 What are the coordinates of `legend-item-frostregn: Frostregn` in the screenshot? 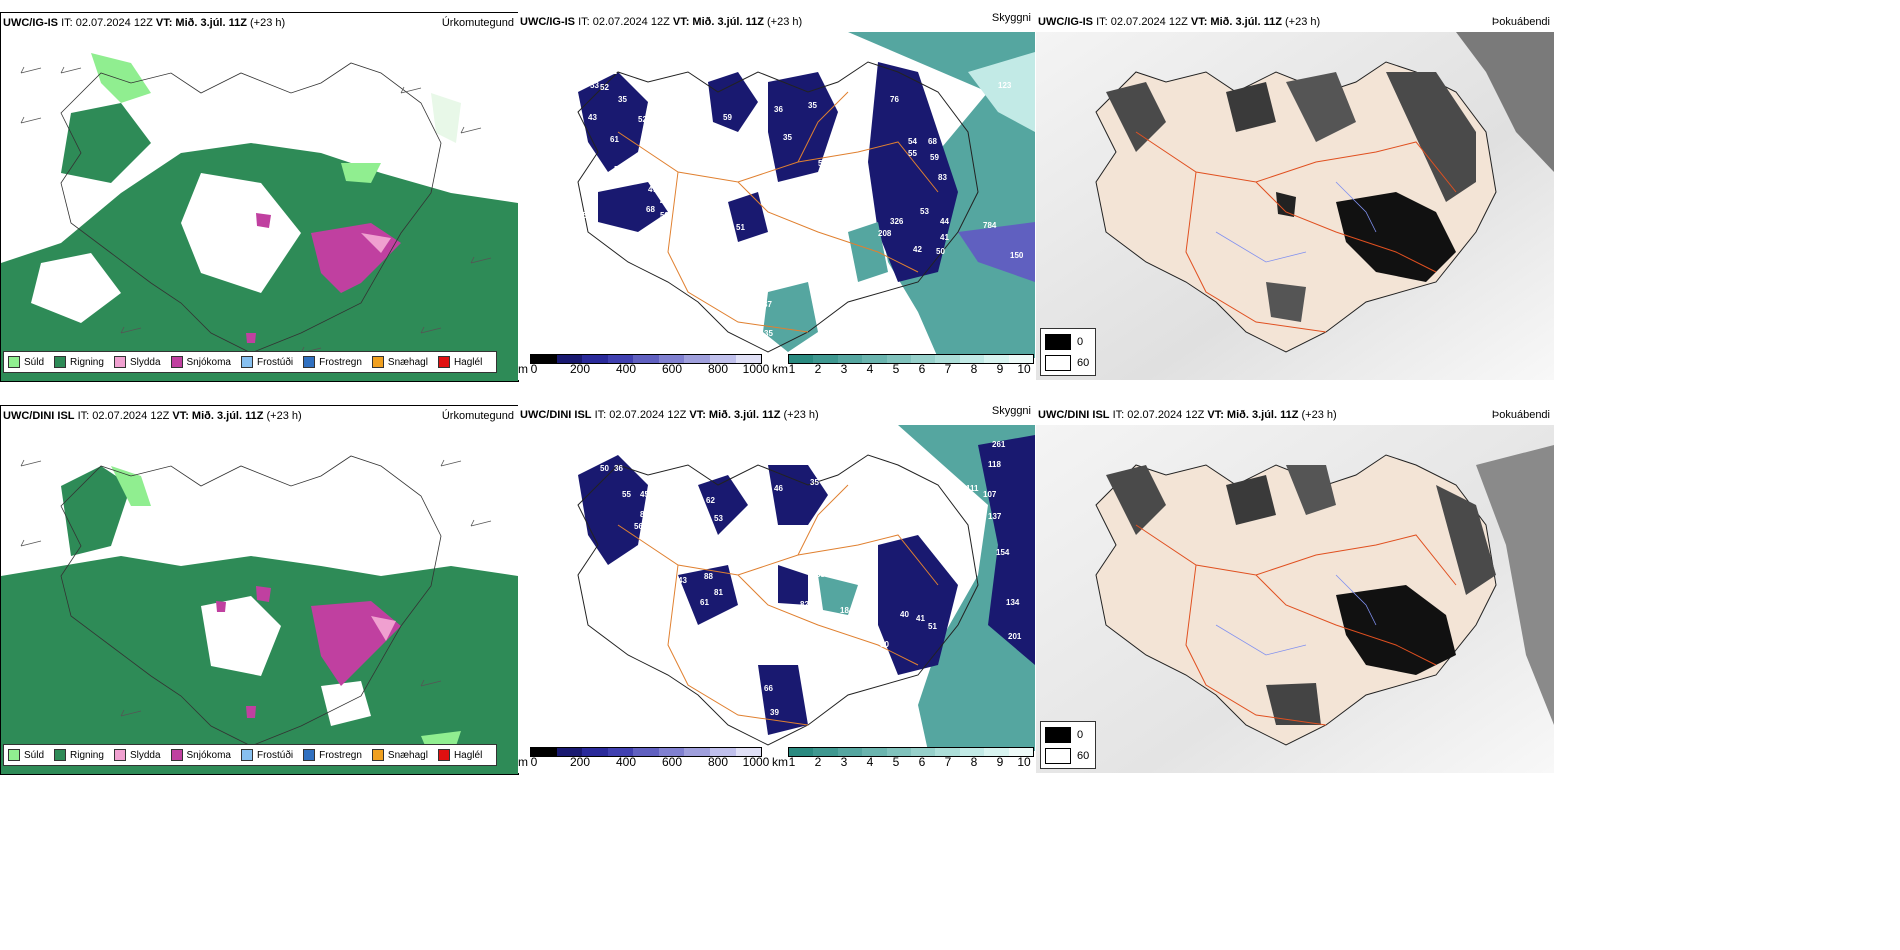 It's located at (332, 755).